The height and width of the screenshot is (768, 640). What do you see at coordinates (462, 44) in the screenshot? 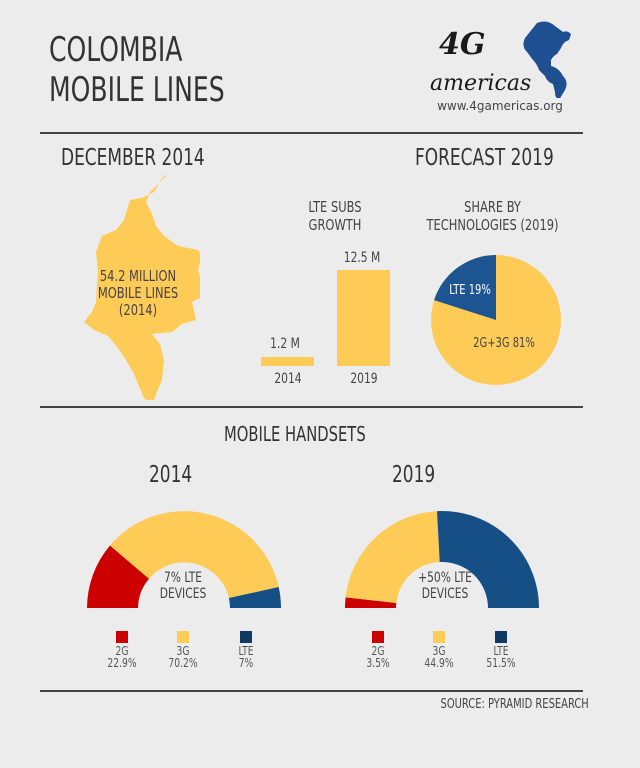
I see `svg-text: 4G` at bounding box center [462, 44].